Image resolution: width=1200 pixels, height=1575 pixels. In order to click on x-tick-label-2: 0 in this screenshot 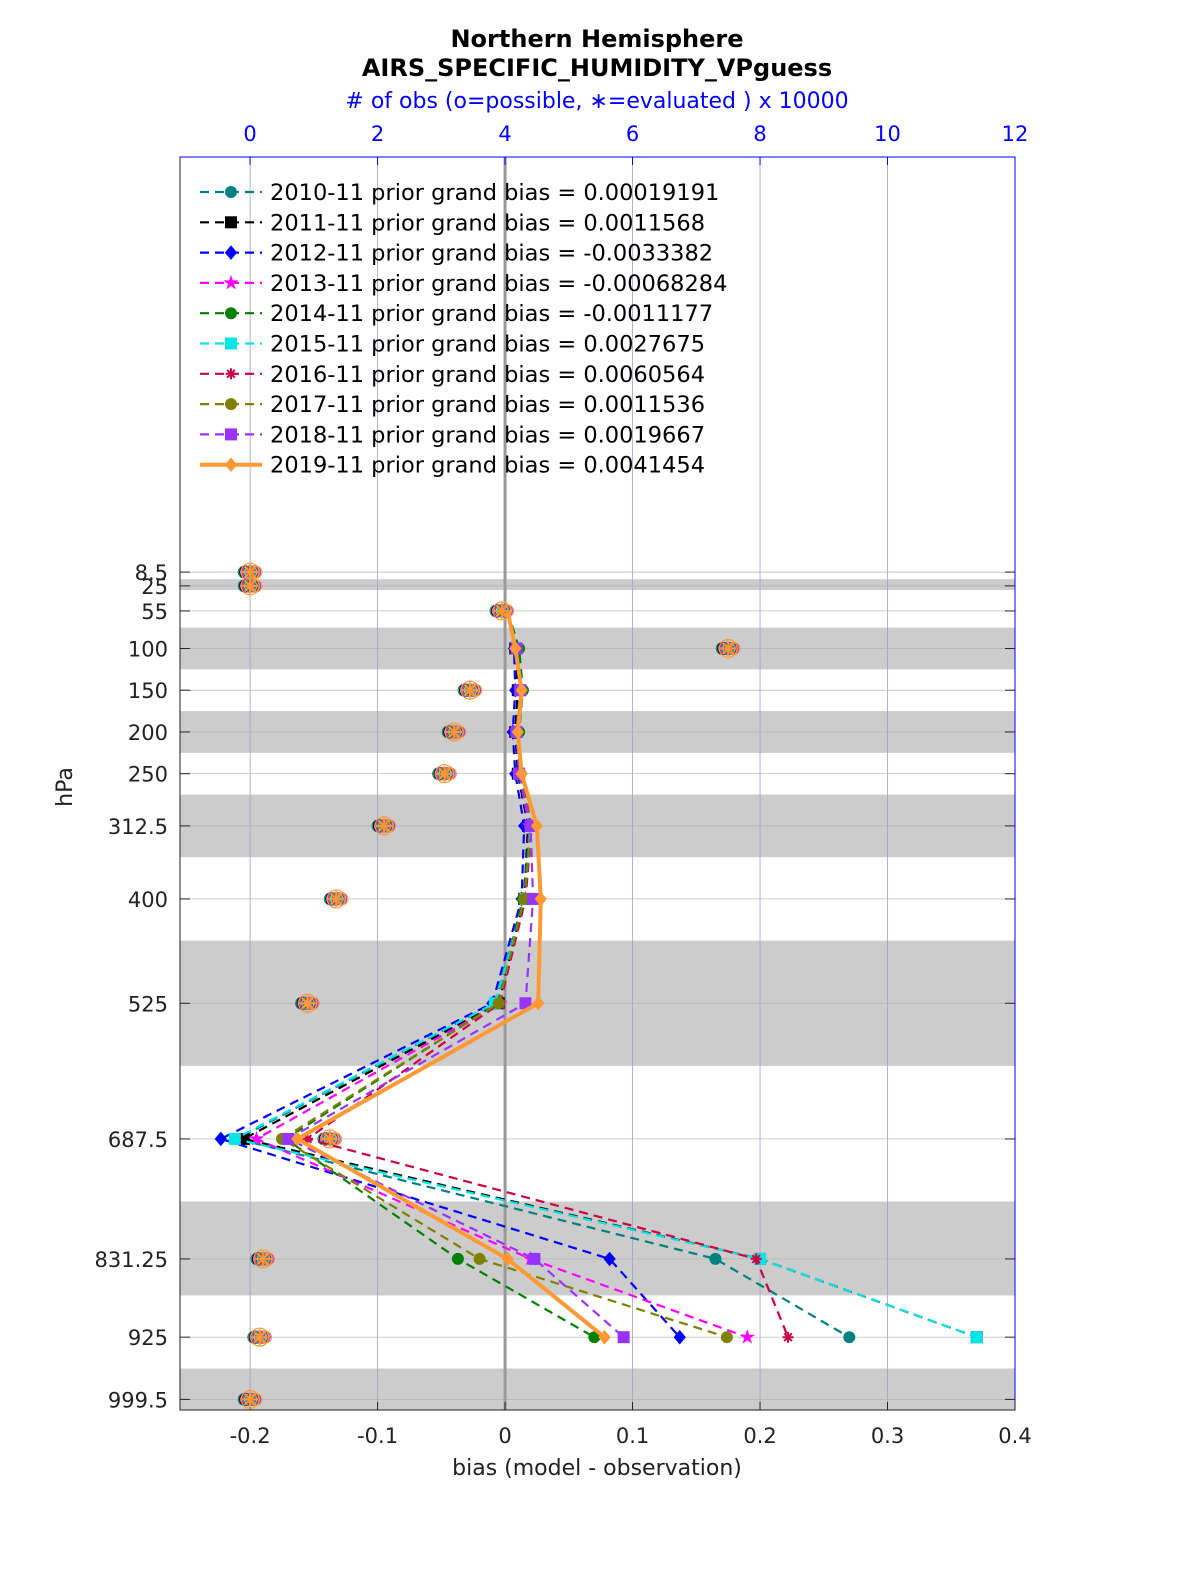, I will do `click(504, 1436)`.